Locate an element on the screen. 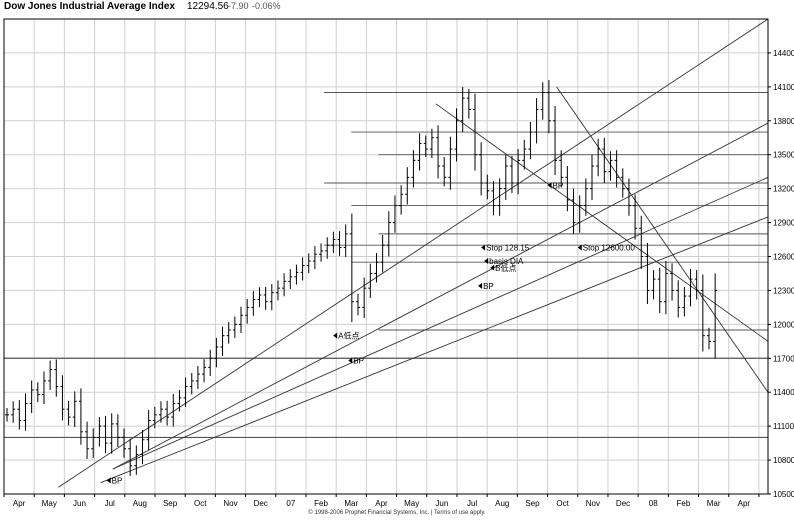  x-tick-label: Aug is located at coordinates (140, 503).